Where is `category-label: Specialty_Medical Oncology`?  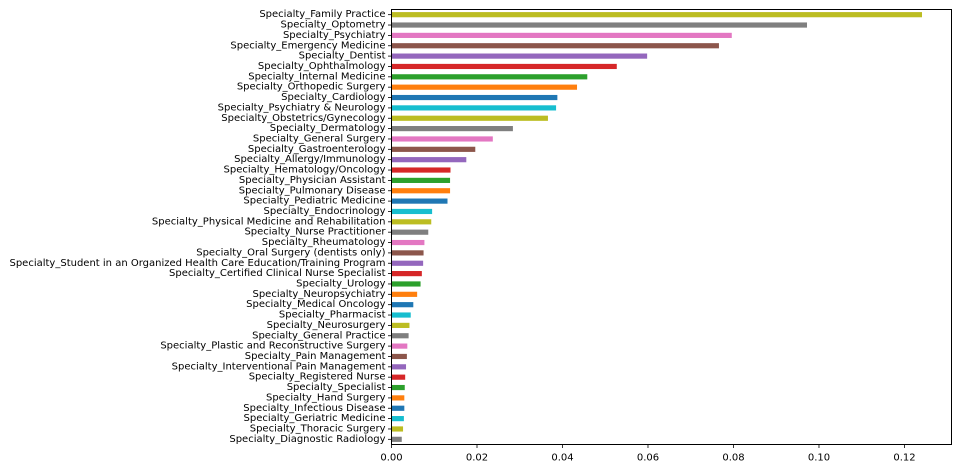 category-label: Specialty_Medical Oncology is located at coordinates (315, 304).